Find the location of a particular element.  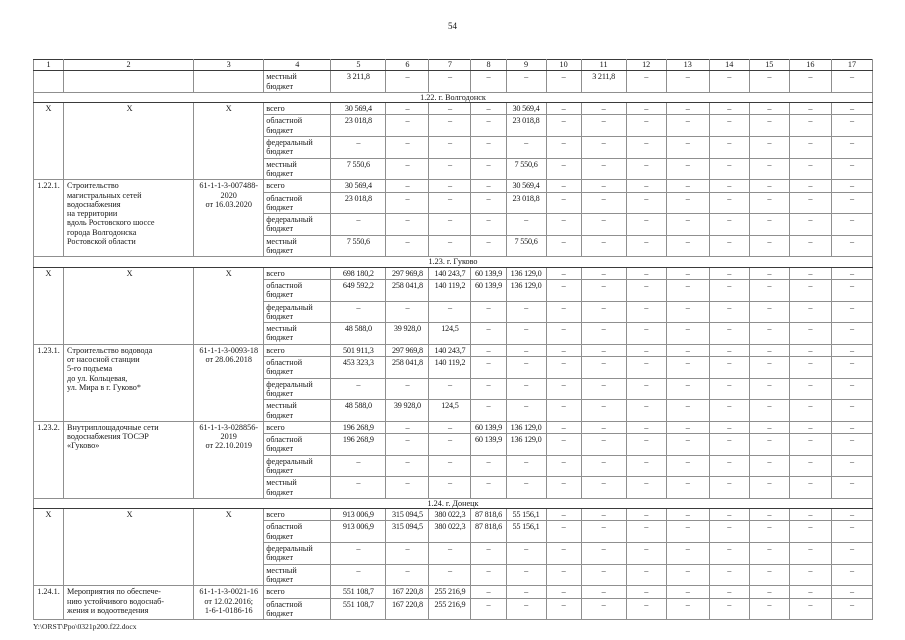

column-number-cell: 16 is located at coordinates (810, 65).